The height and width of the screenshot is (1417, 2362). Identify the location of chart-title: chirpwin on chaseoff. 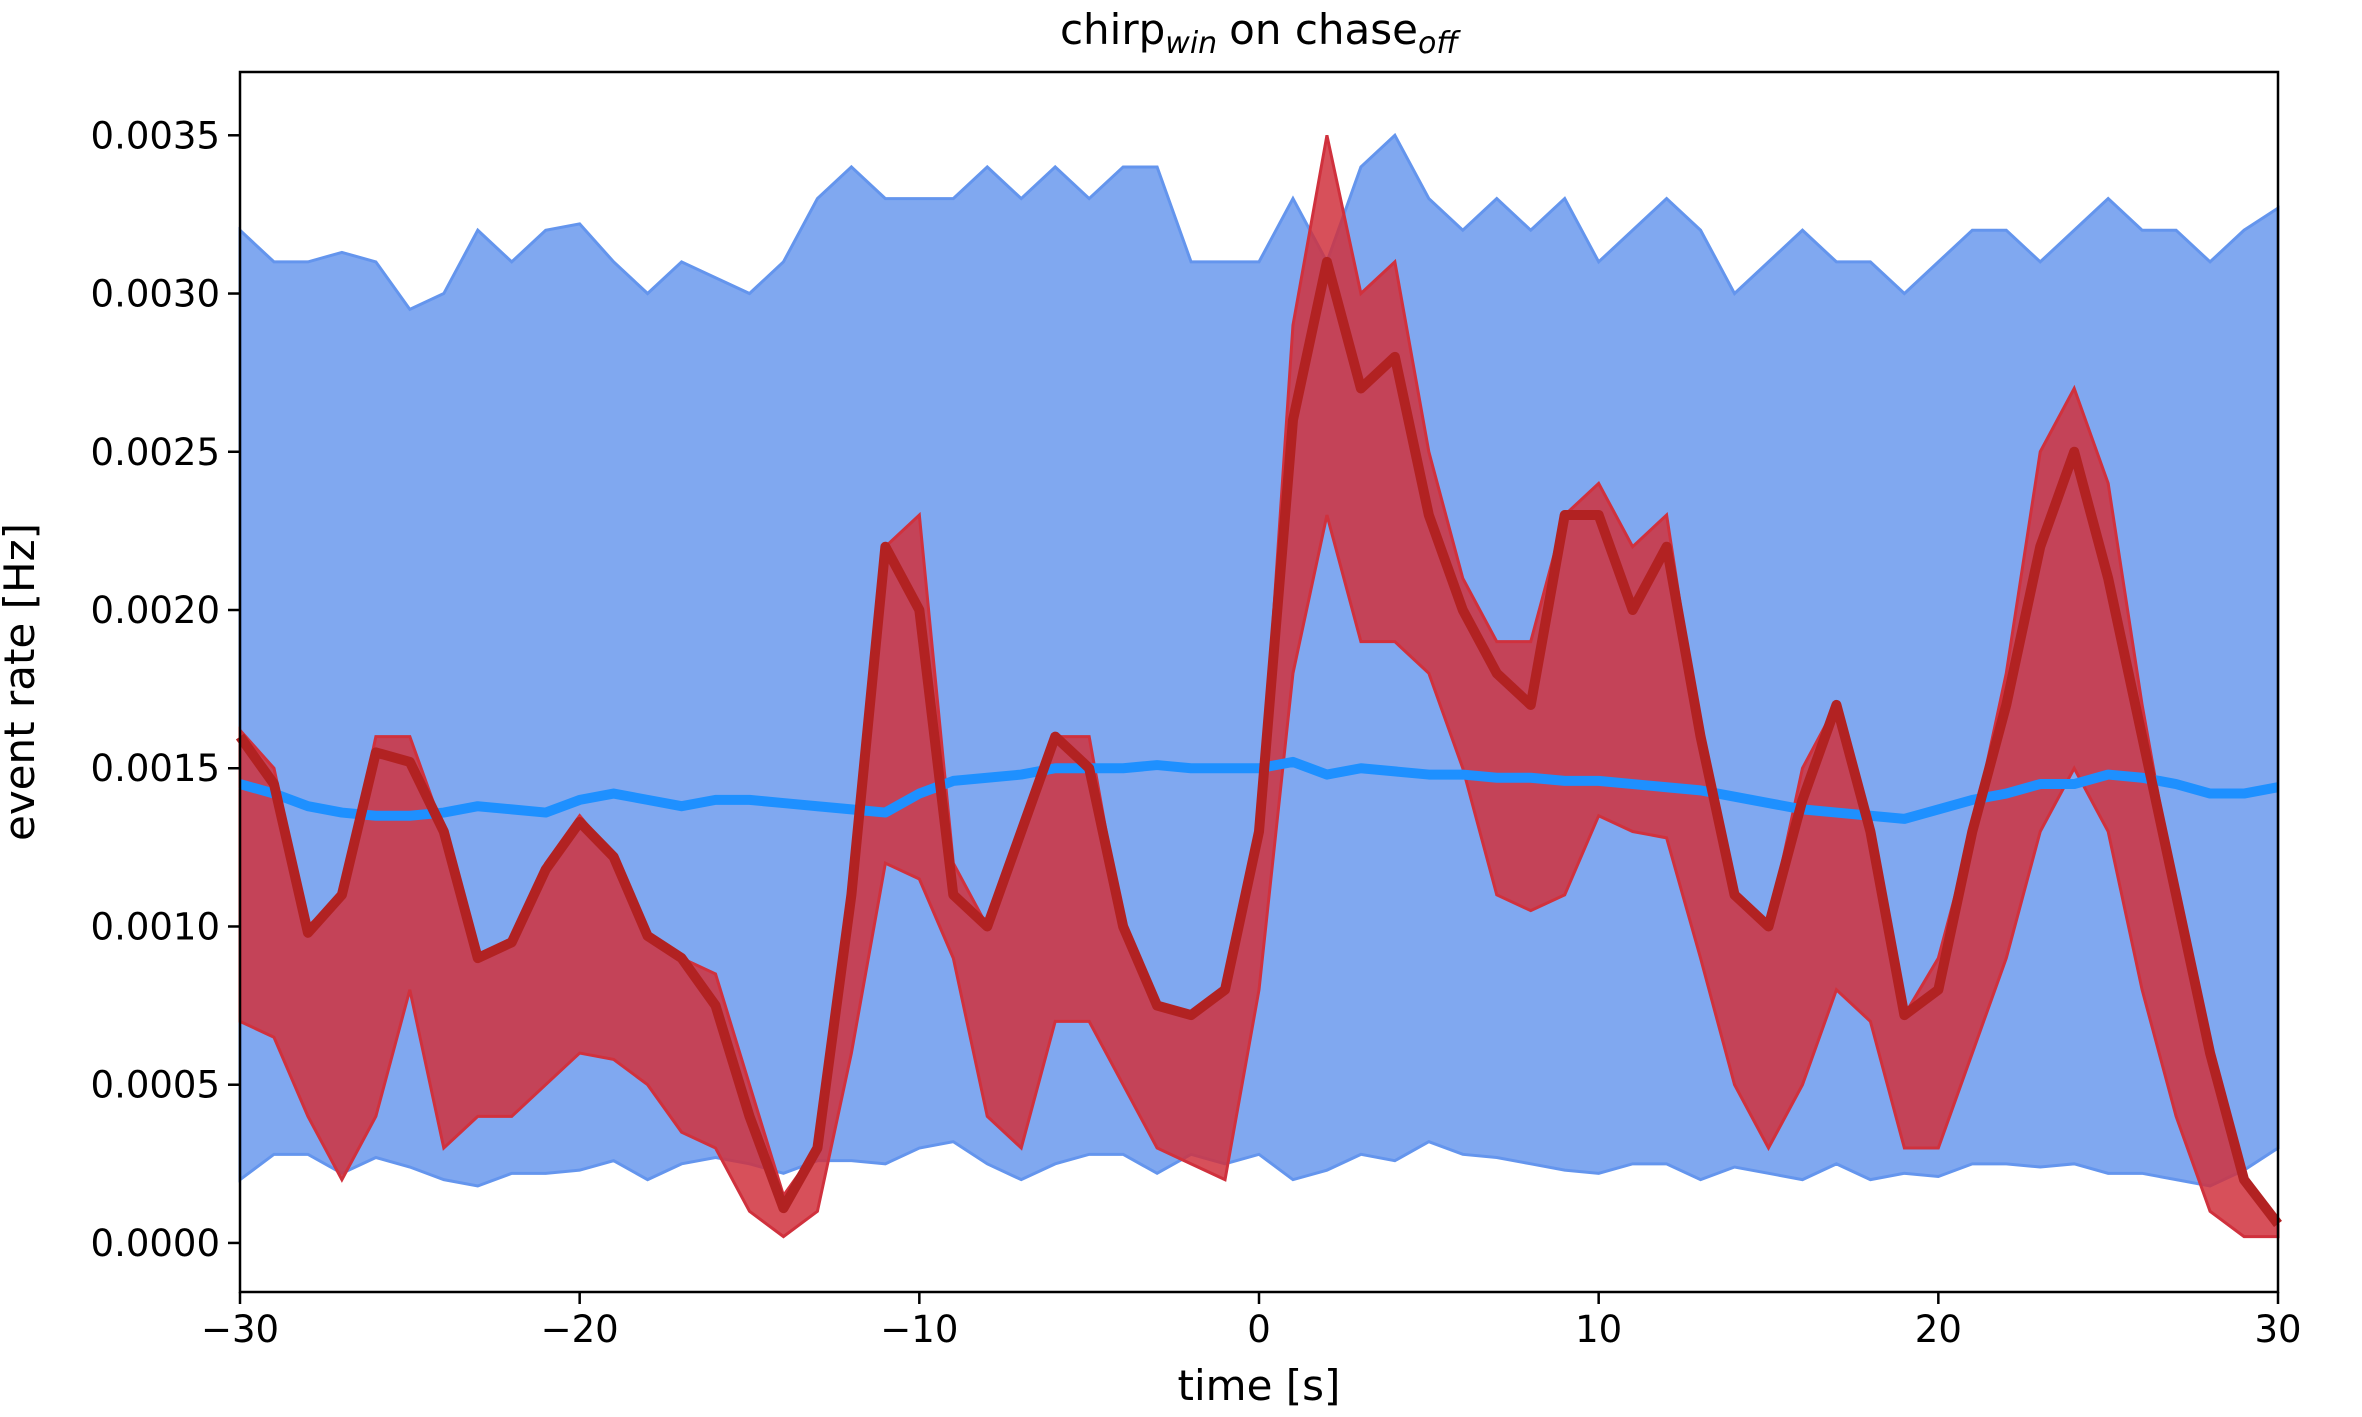
(1260, 33).